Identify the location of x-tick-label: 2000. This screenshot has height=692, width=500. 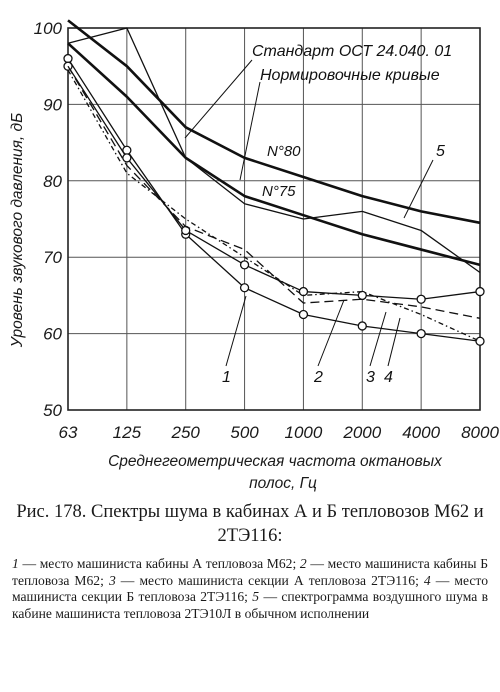
(361, 432).